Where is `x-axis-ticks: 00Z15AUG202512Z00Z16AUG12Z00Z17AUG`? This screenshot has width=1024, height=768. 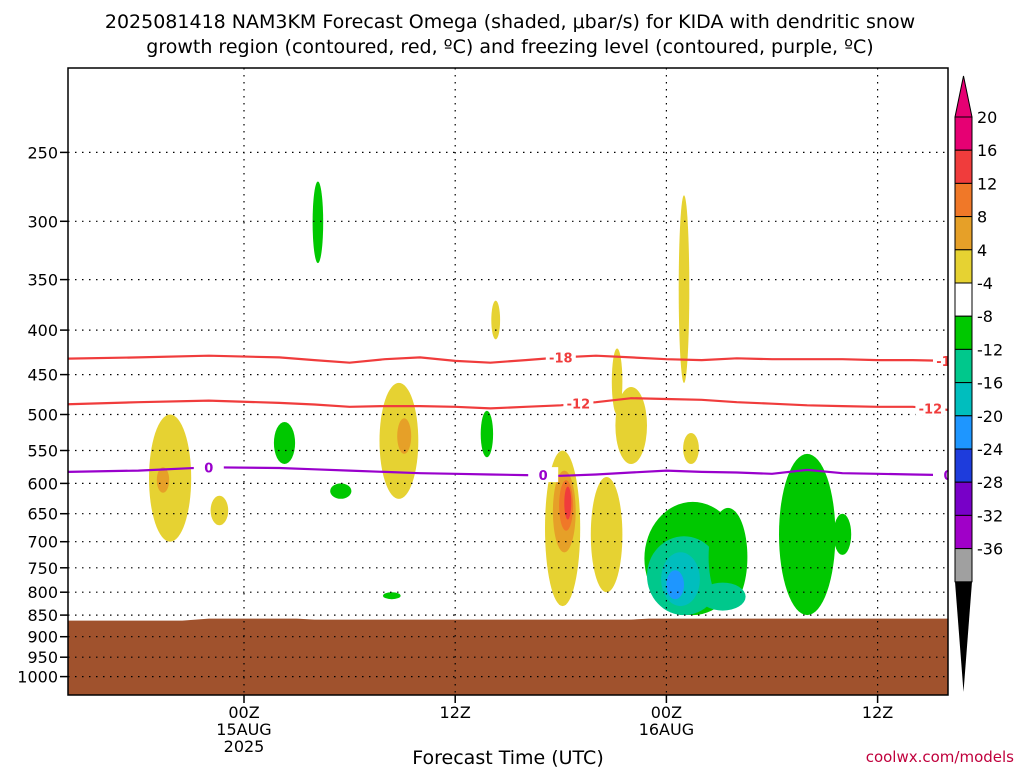
x-axis-ticks: 00Z15AUG202512Z00Z16AUG12Z00Z17AUG is located at coordinates (554, 725).